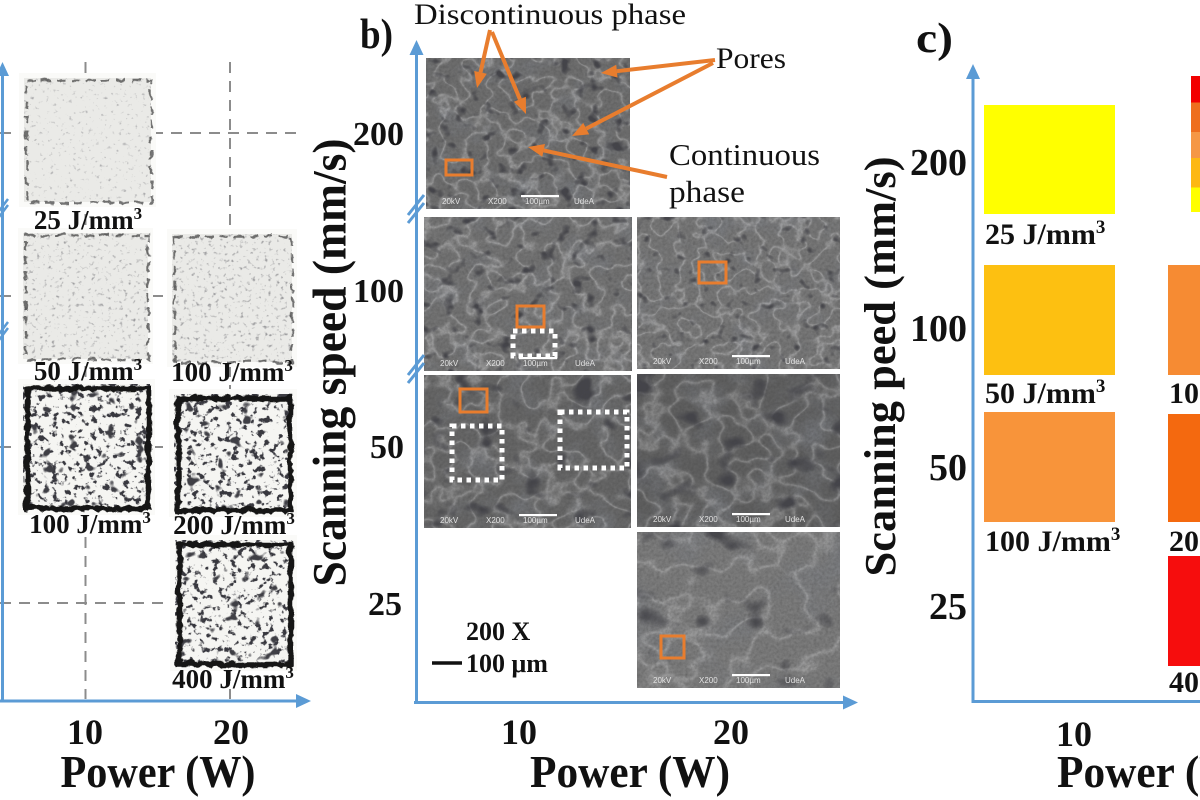 This screenshot has height=800, width=1200. What do you see at coordinates (880, 367) in the screenshot?
I see `svg-text: Scanning peed (mm/s)` at bounding box center [880, 367].